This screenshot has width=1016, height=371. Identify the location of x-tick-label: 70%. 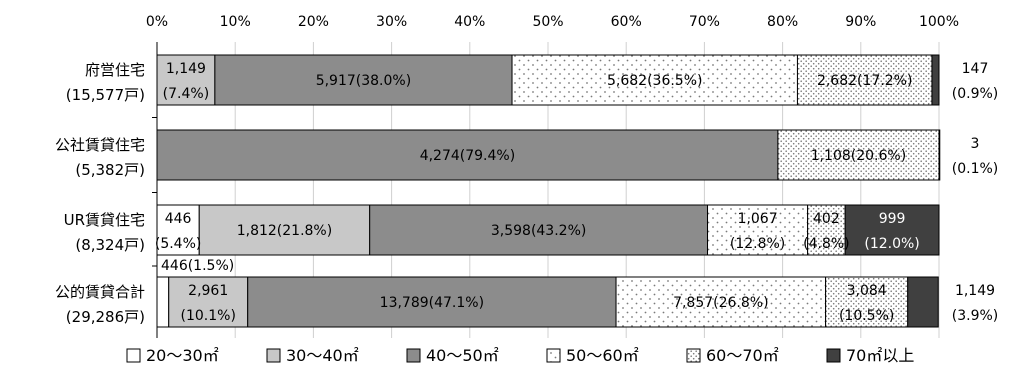
(704, 22).